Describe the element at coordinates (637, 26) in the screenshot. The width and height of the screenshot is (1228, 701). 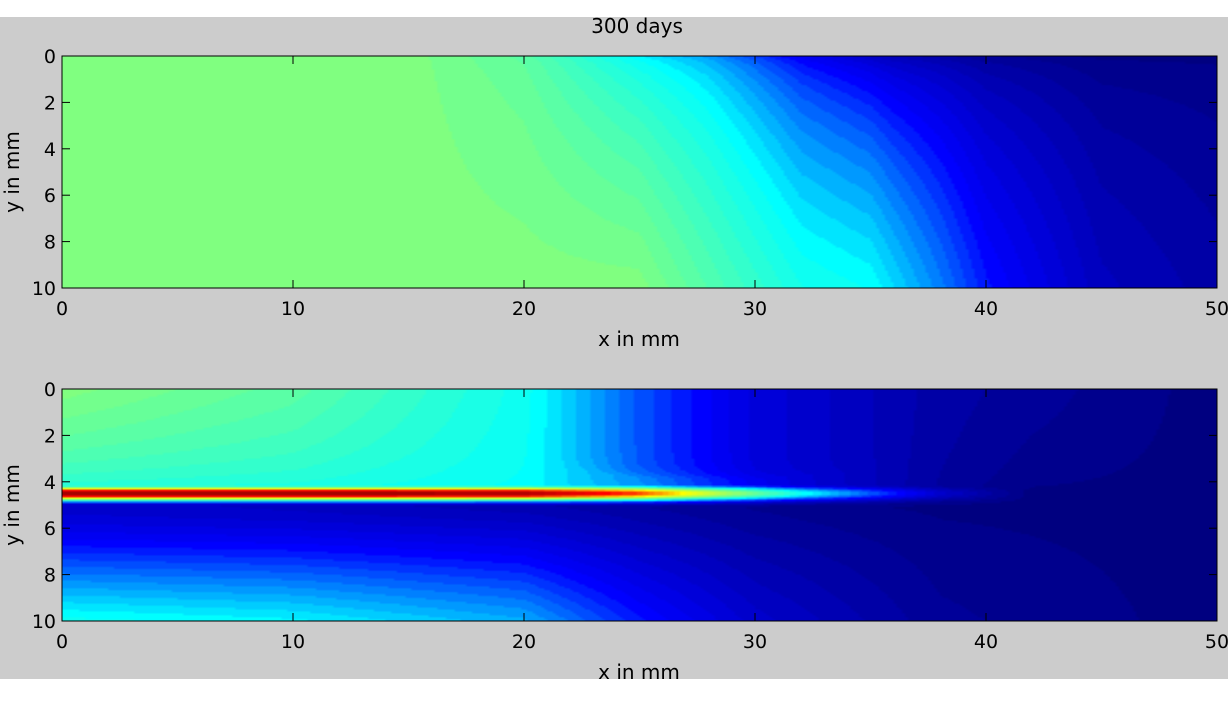
I see `chart-title: 300 days` at that location.